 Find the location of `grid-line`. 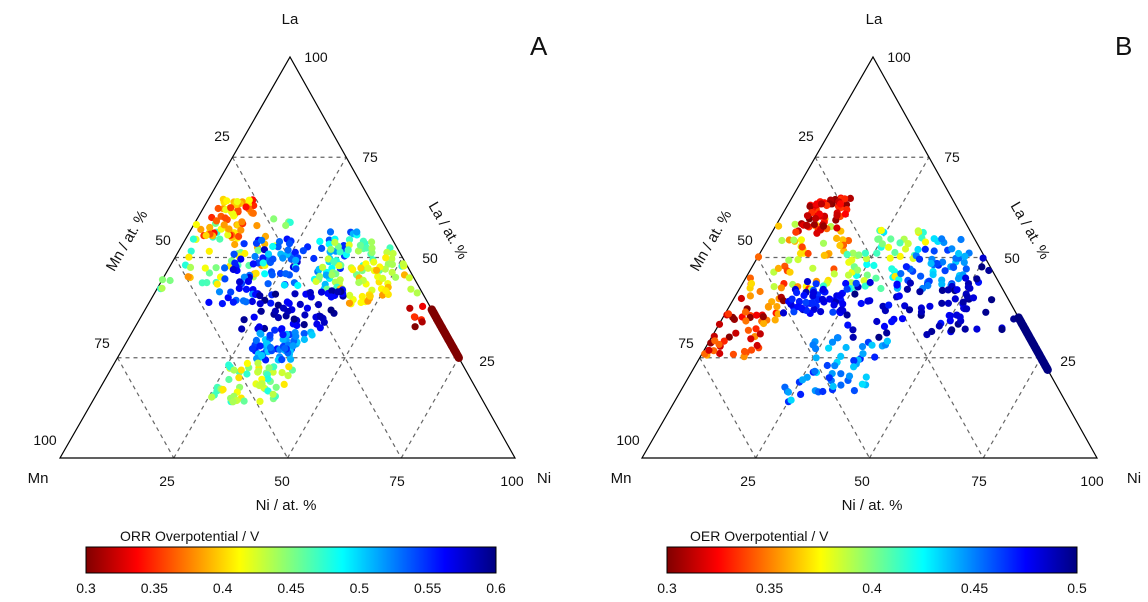

grid-line is located at coordinates (316, 307).